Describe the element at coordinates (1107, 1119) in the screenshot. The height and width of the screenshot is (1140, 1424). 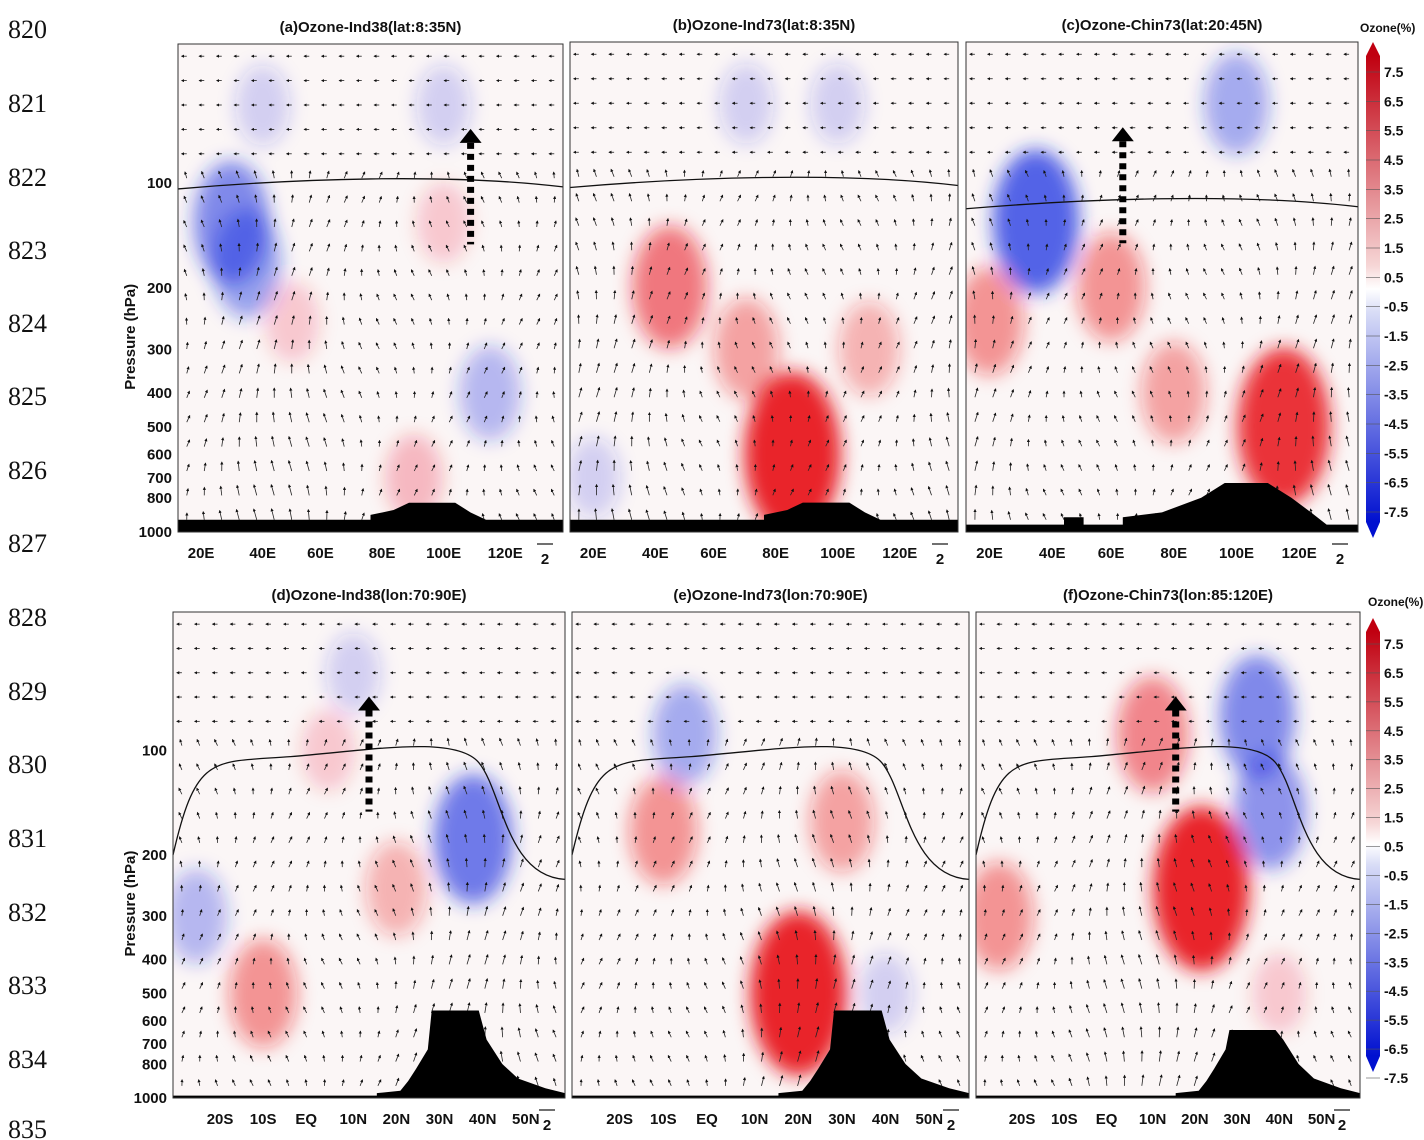
I see `x-tick-label: EQ` at that location.